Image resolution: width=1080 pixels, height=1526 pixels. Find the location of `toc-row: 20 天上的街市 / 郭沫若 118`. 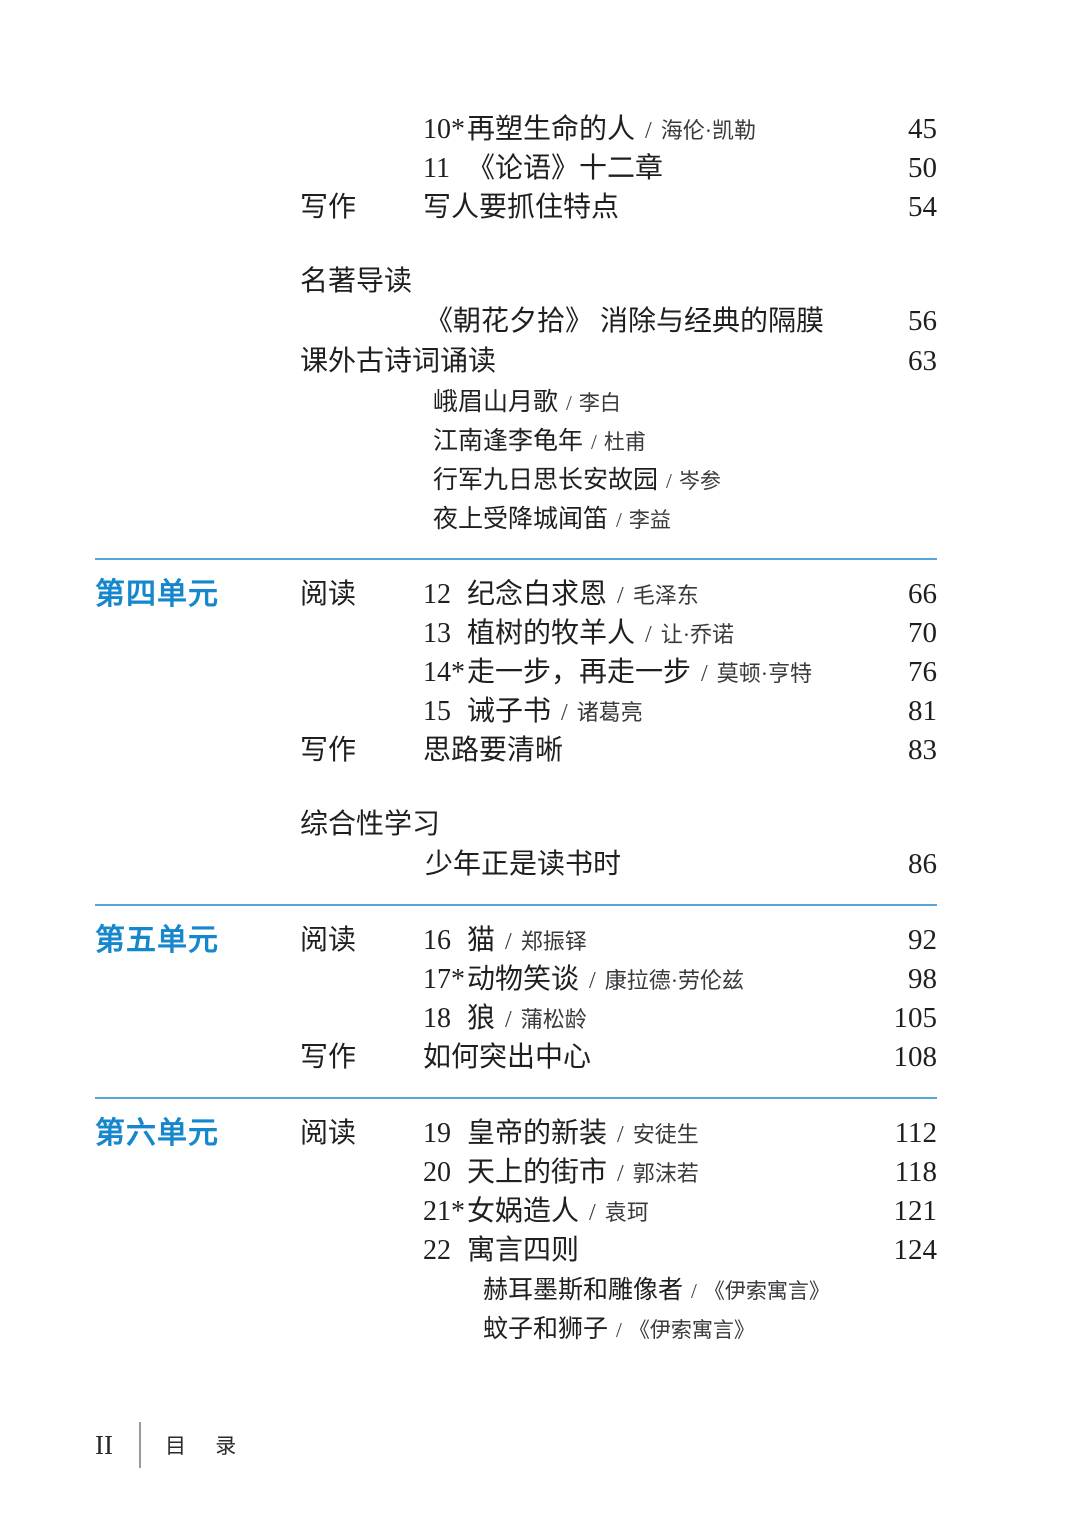

toc-row: 20 天上的街市 / 郭沫若 118 is located at coordinates (516, 1172).